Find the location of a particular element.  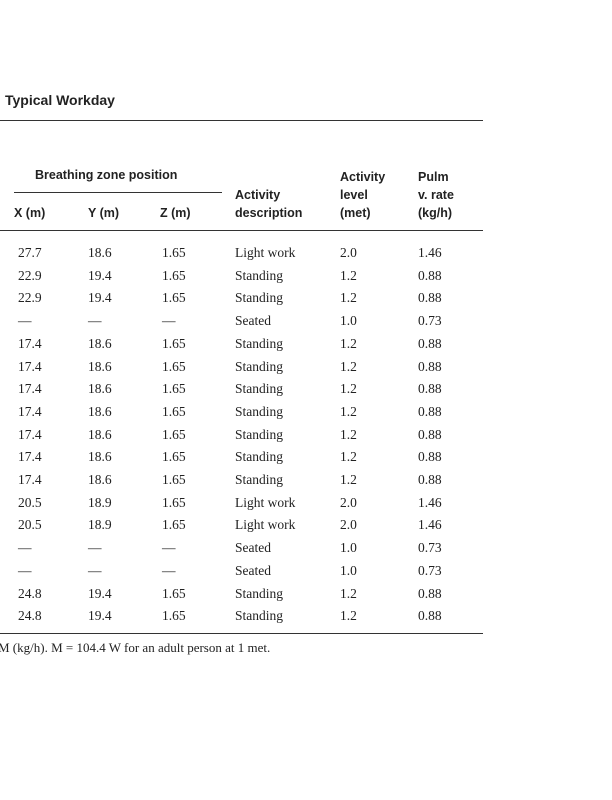

column-header: Y (m) is located at coordinates (104, 213).